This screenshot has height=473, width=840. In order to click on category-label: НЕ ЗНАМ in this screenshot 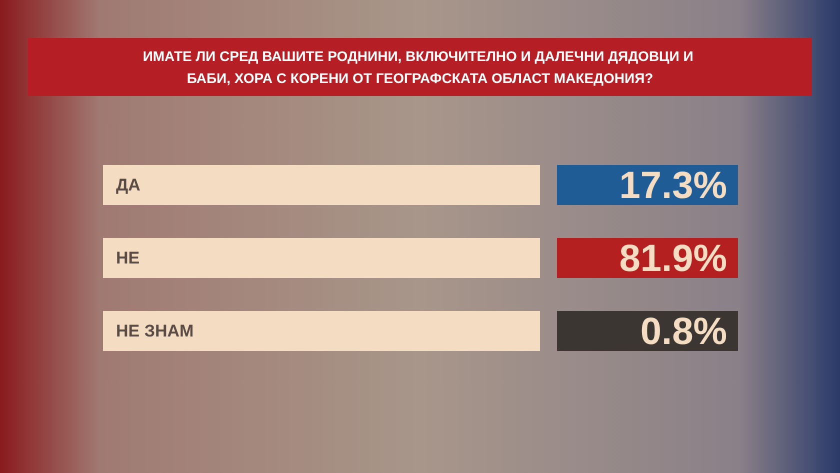, I will do `click(155, 331)`.